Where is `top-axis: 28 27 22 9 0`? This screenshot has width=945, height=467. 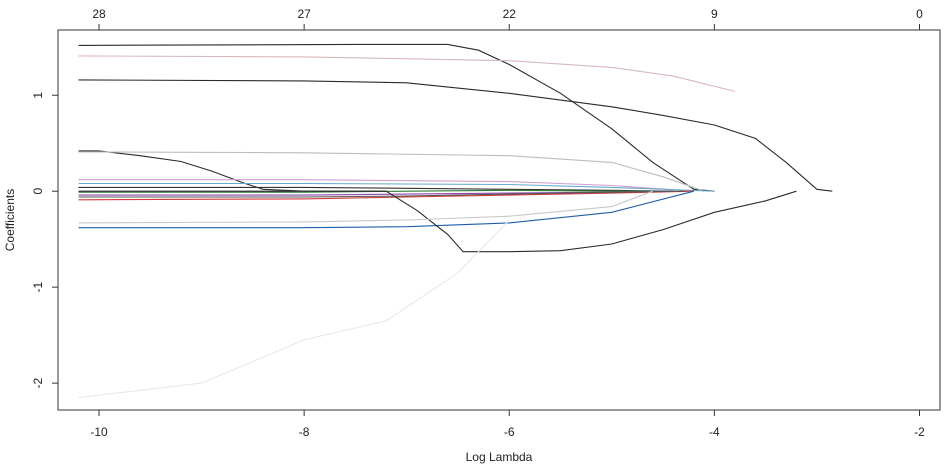
top-axis: 28 27 22 9 0 is located at coordinates (507, 18).